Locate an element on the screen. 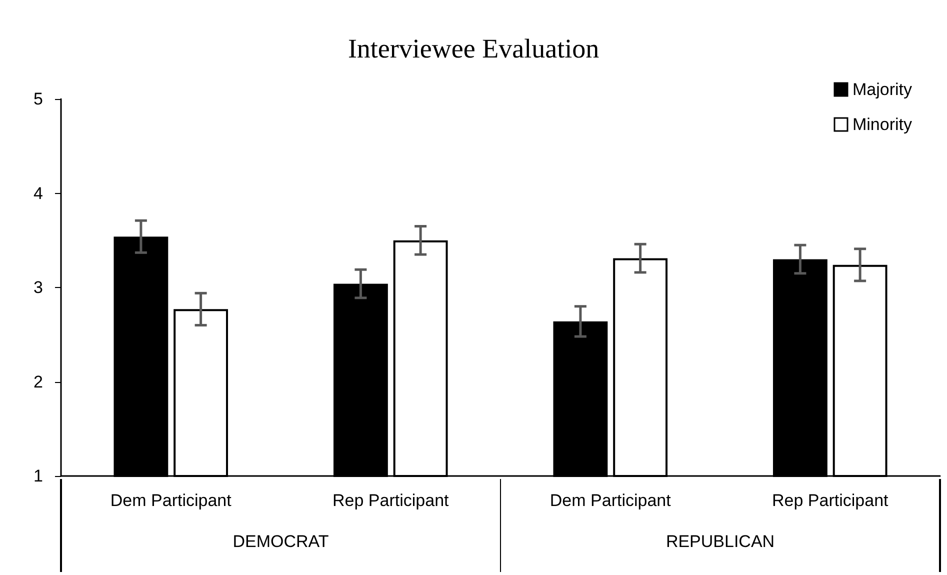 The width and height of the screenshot is (947, 575). y-tick-label: 1 is located at coordinates (38, 476).